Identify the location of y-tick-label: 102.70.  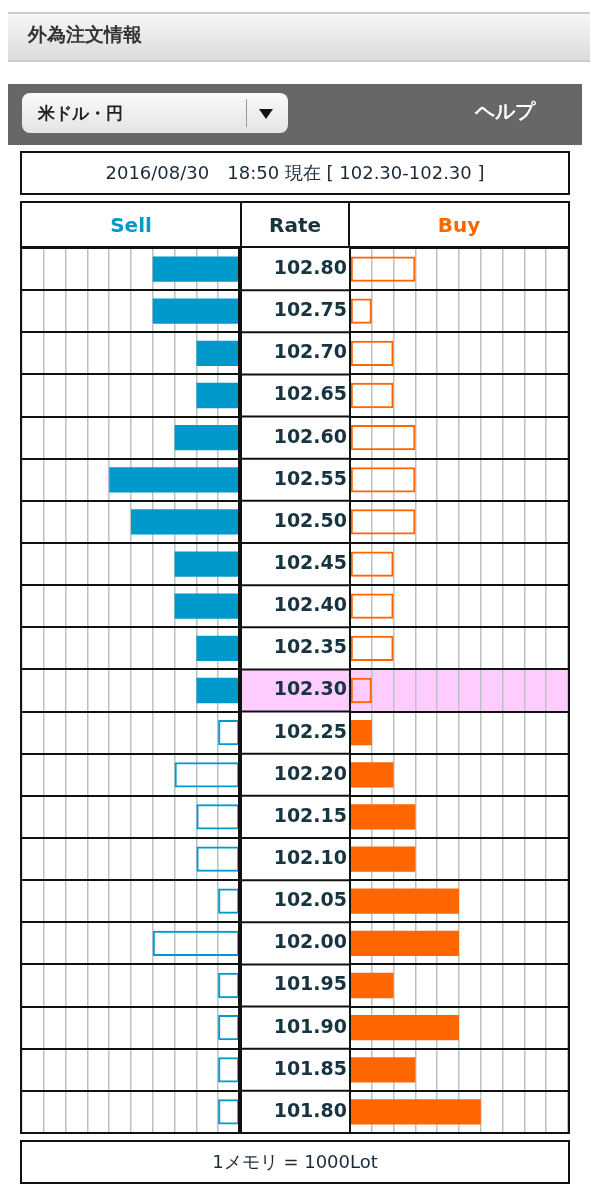
(310, 351).